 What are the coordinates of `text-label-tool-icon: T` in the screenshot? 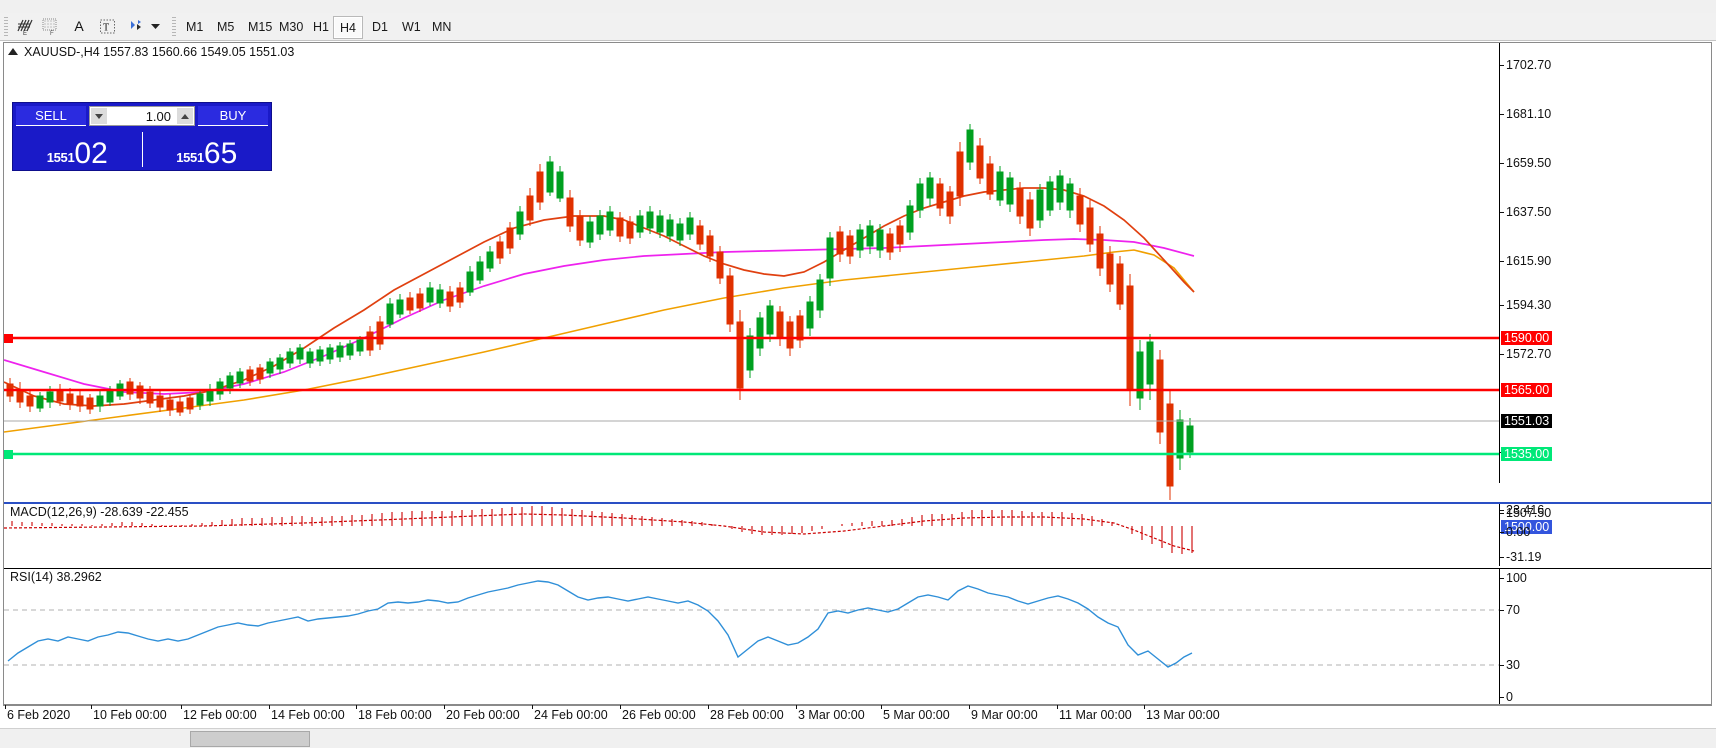 It's located at (107, 26).